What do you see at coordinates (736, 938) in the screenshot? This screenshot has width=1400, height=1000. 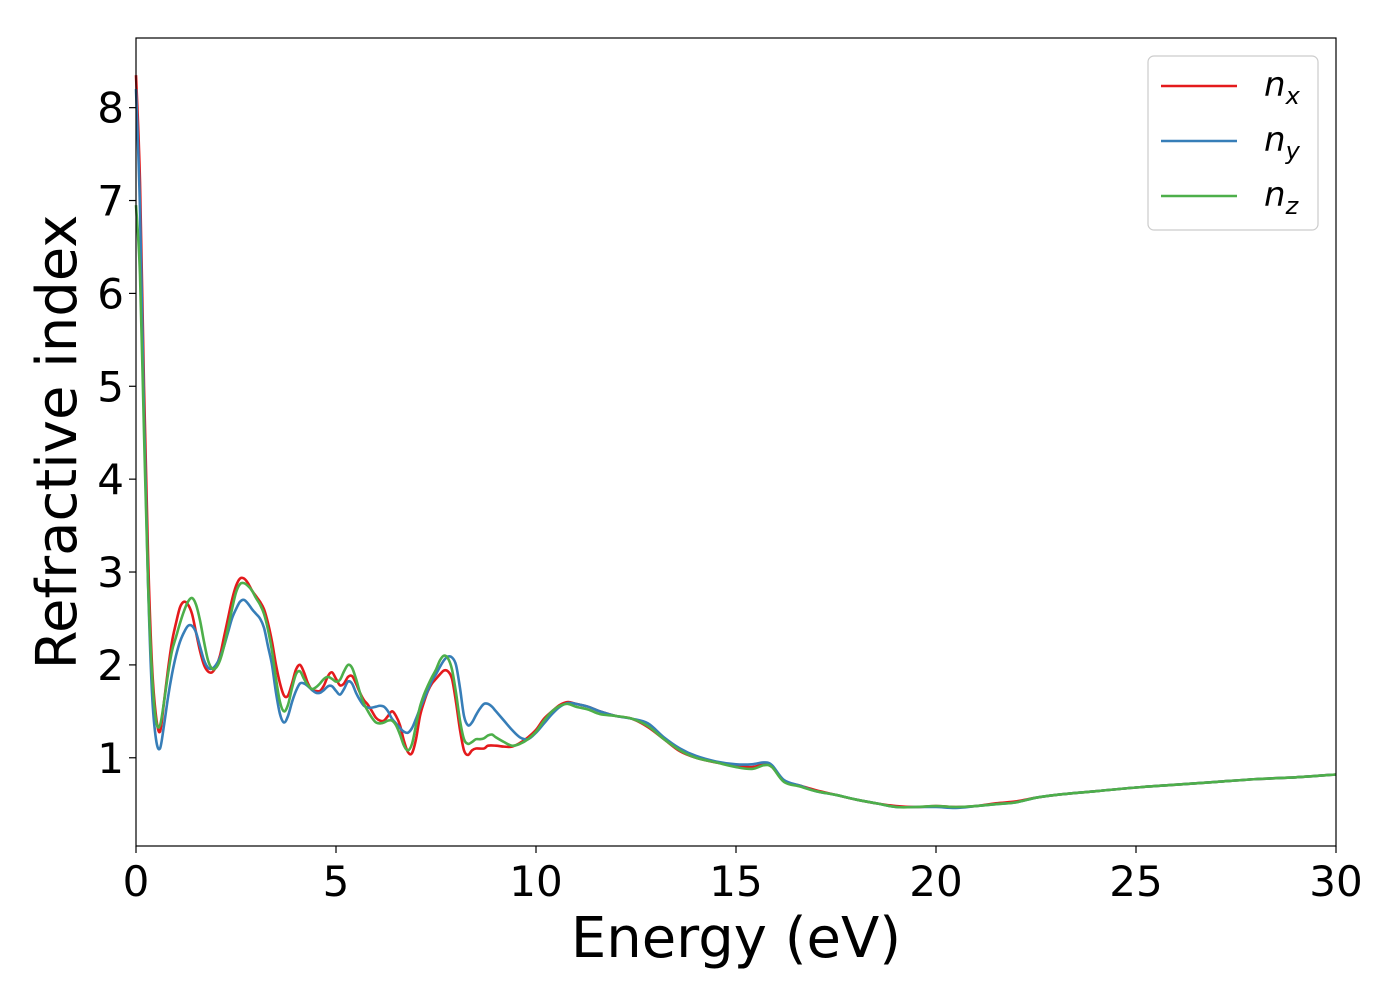 I see `x-axis-title: Energy (eV)` at bounding box center [736, 938].